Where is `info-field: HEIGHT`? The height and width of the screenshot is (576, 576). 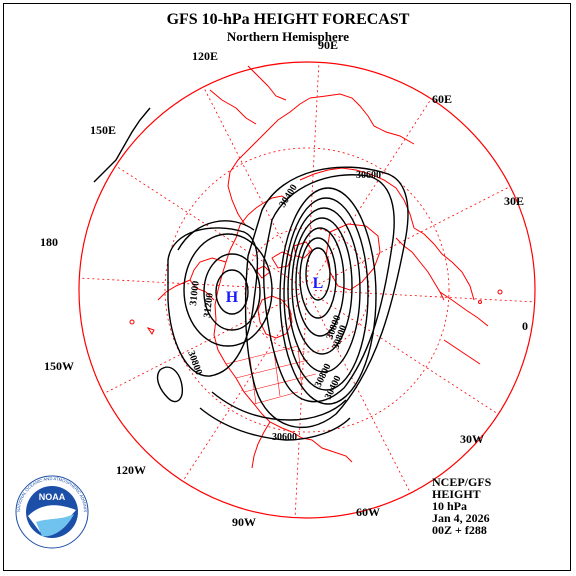 info-field: HEIGHT is located at coordinates (456, 494).